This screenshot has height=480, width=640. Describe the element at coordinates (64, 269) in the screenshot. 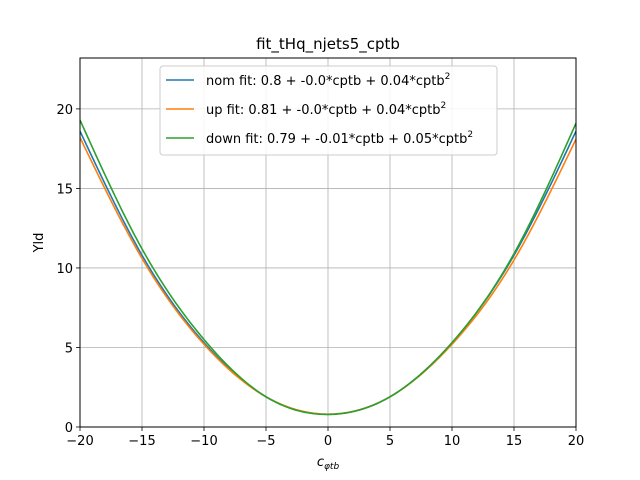

I see `y-tick-label: 10` at that location.